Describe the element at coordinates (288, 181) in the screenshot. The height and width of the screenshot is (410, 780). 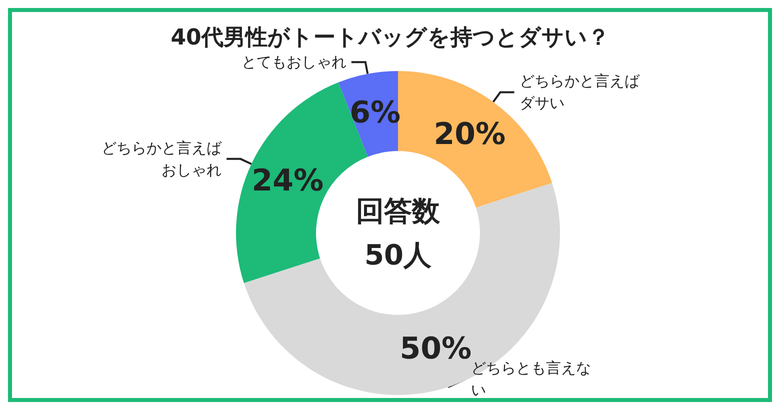
I see `data-label: 24%` at that location.